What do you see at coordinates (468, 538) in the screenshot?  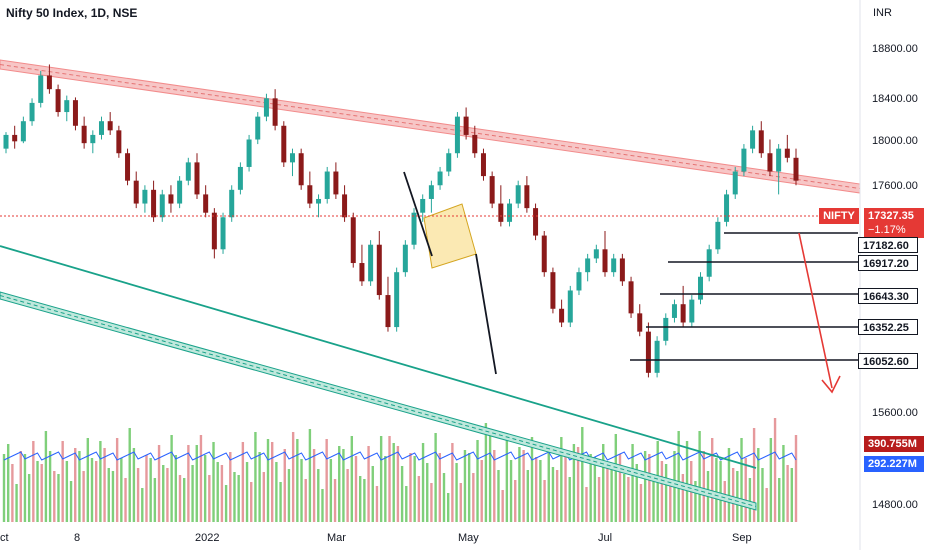 I see `x-tick-label: May` at bounding box center [468, 538].